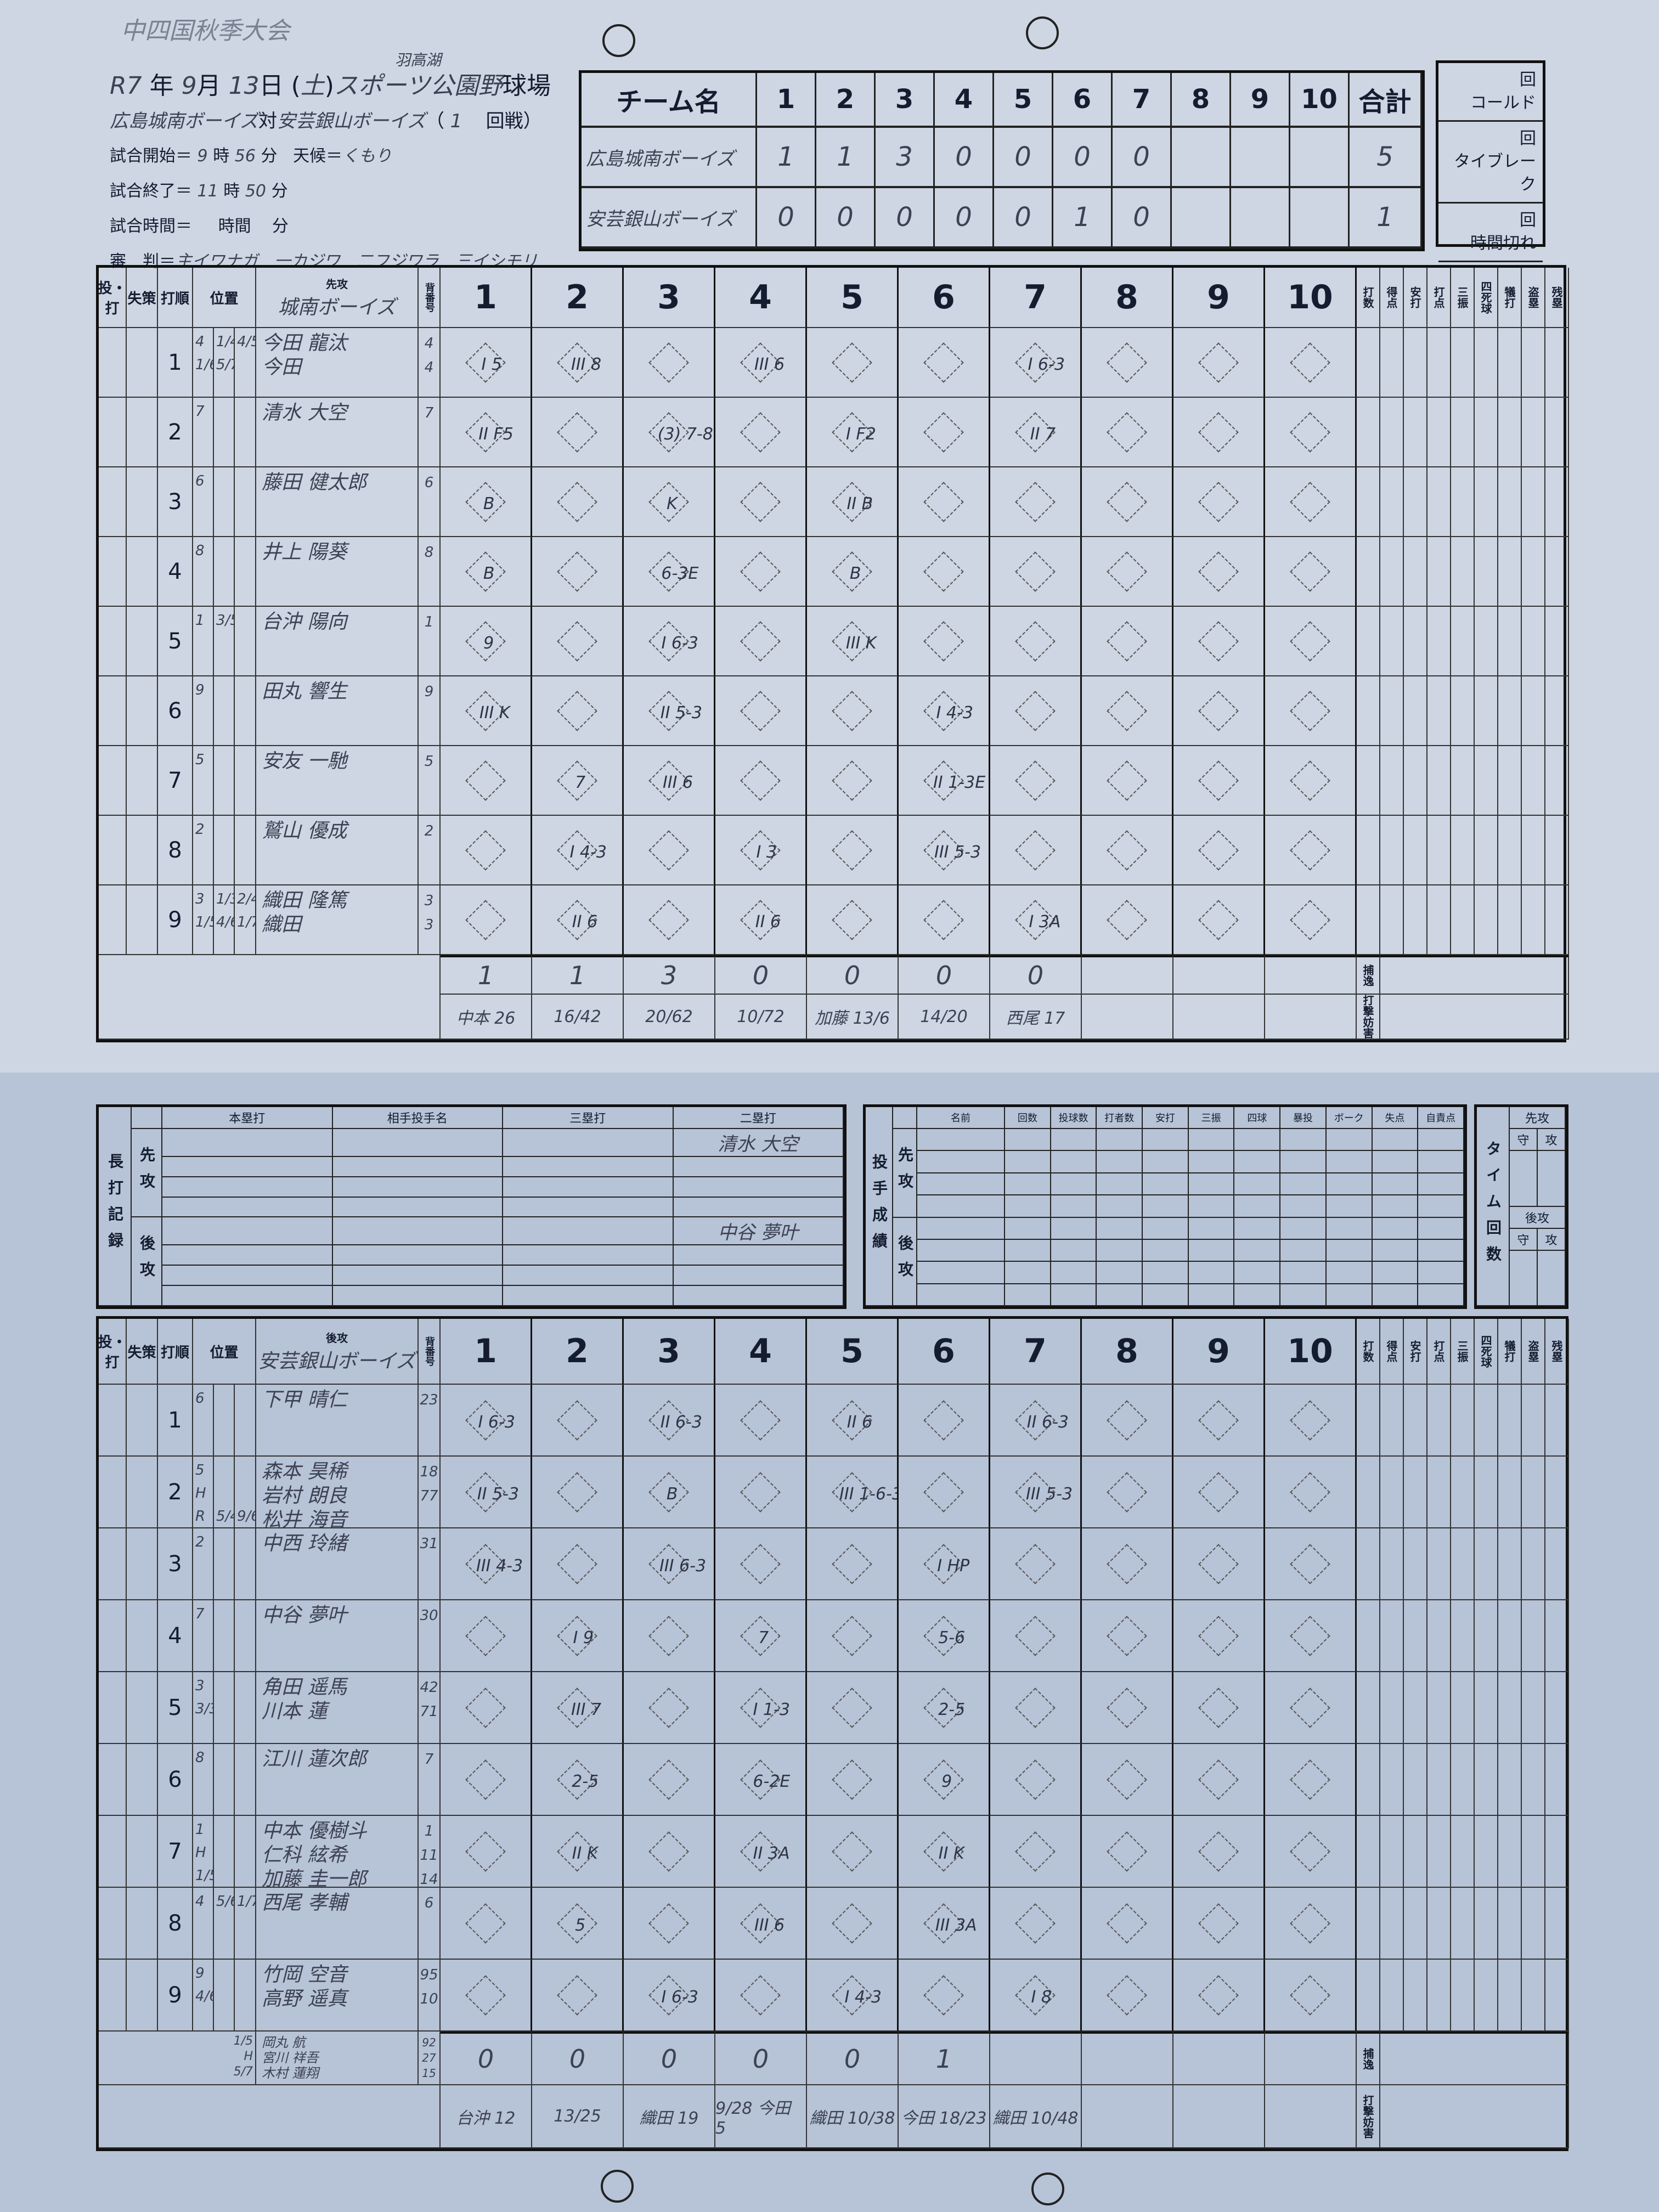 This screenshot has height=2212, width=1659. What do you see at coordinates (670, 641) in the screenshot?
I see `at-bat-cell: I 6-3` at bounding box center [670, 641].